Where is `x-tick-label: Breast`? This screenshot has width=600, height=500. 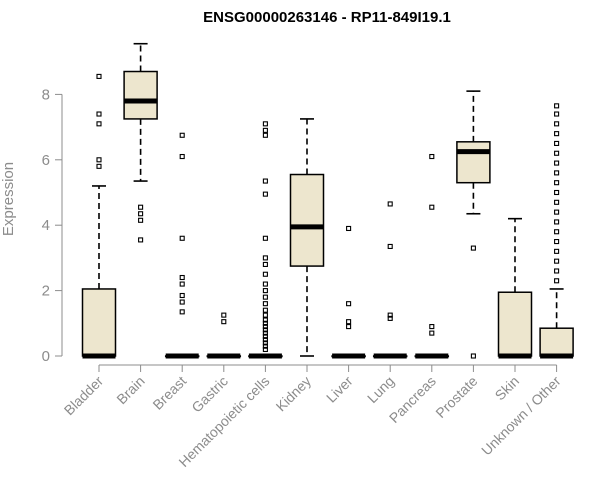
x-tick-label: Breast is located at coordinates (169, 393).